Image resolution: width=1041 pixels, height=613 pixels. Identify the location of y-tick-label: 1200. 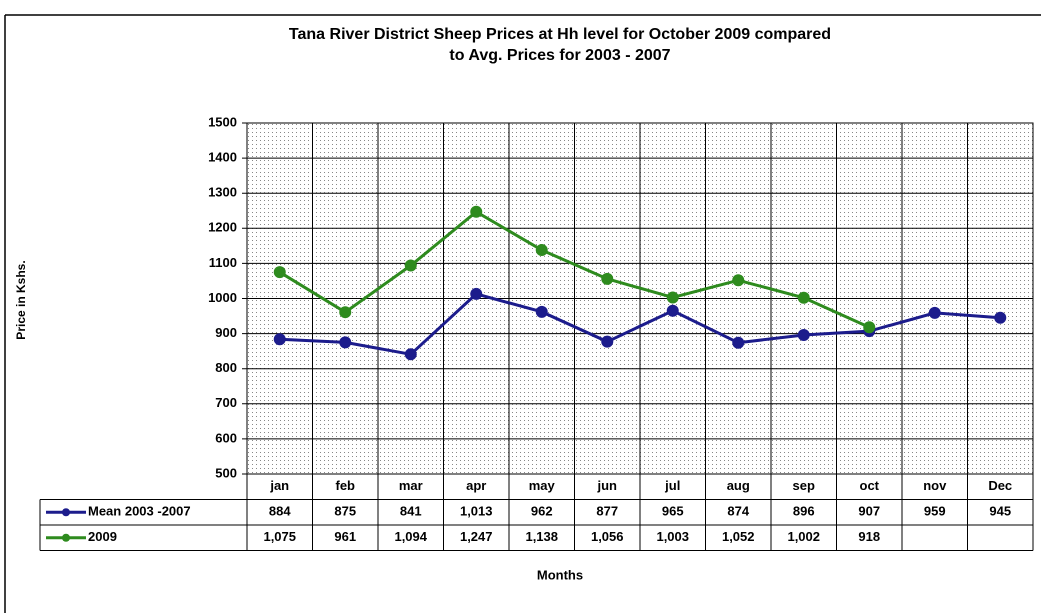
(222, 227).